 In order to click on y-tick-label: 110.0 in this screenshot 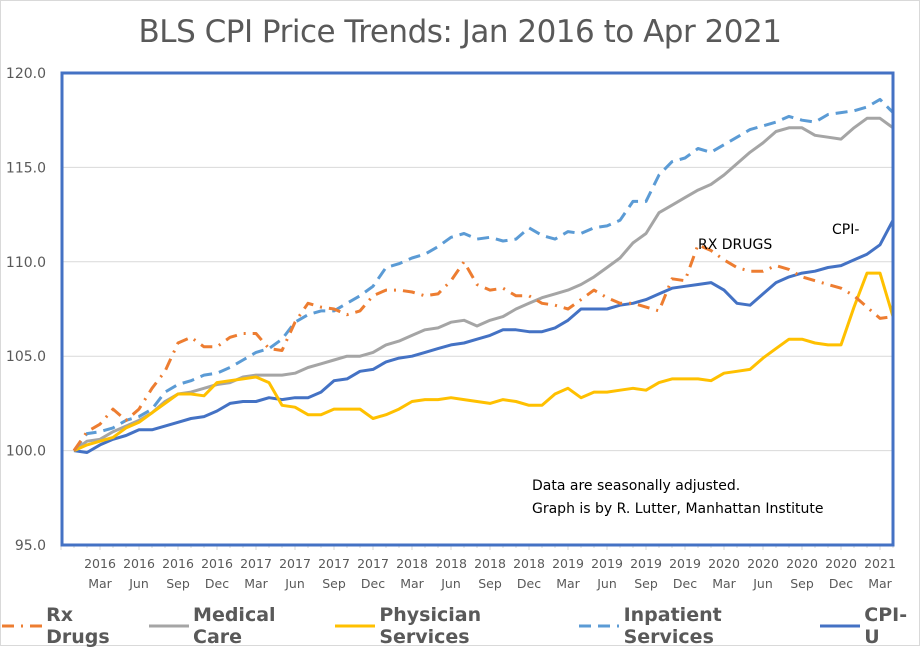, I will do `click(26, 263)`.